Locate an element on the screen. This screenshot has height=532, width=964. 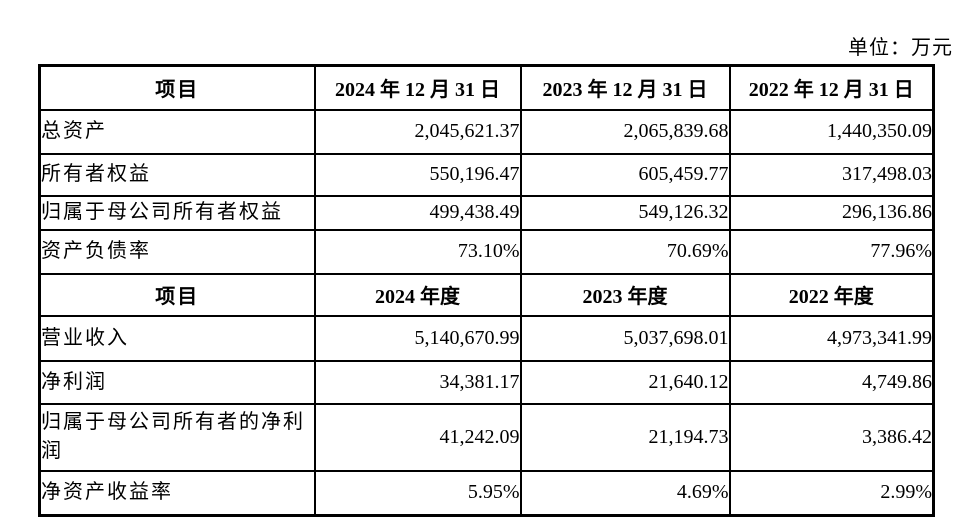
income-header-2022: 2022 年度 is located at coordinates (831, 294).